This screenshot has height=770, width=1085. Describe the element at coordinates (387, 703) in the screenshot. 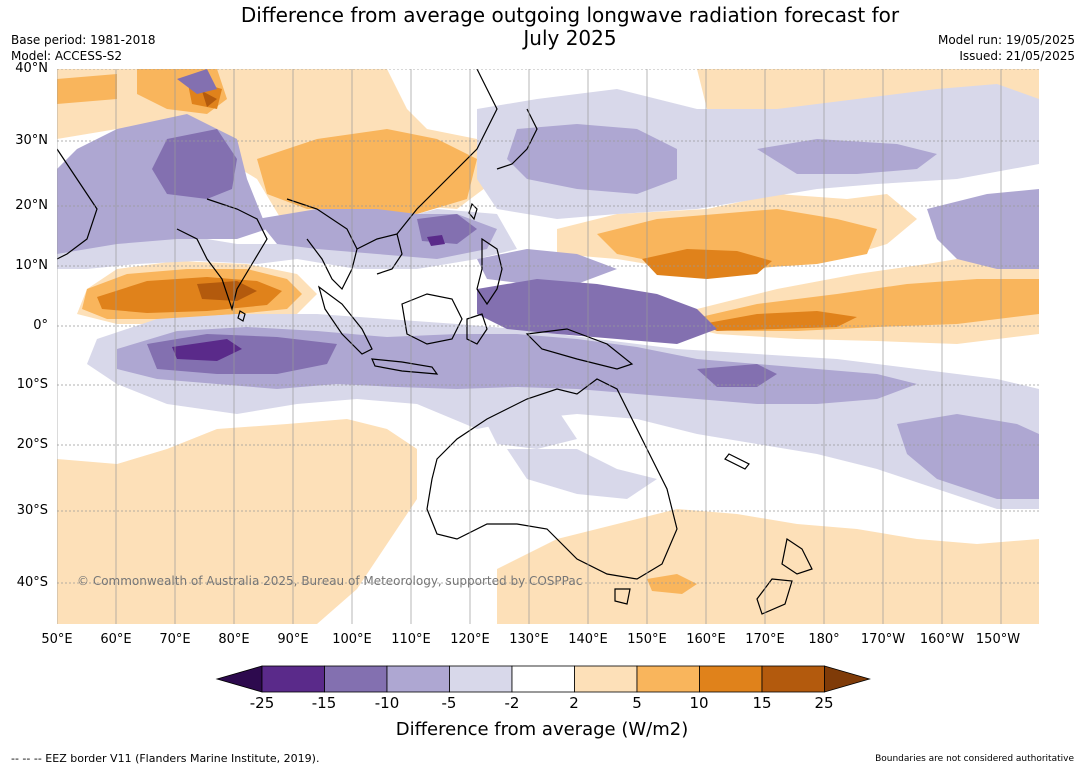

I see `colorbar-tick: -10` at that location.